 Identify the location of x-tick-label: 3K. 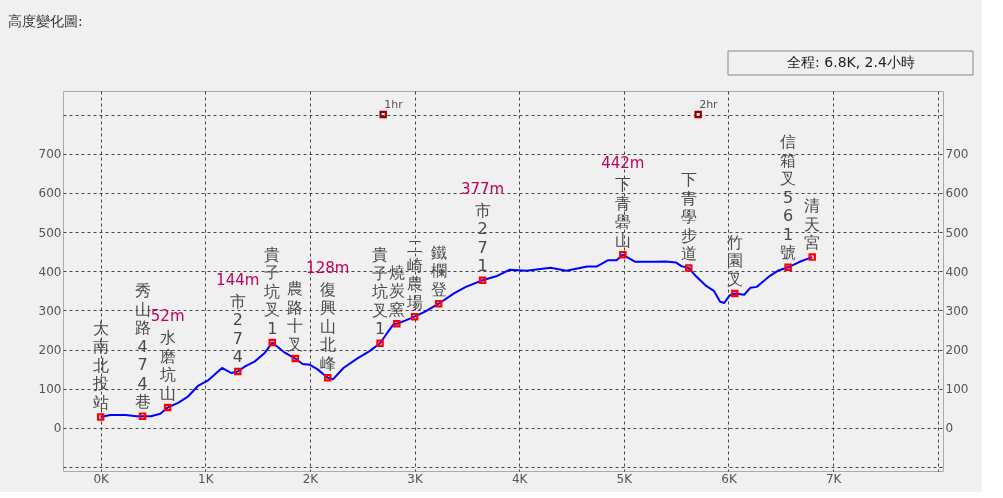
(415, 478).